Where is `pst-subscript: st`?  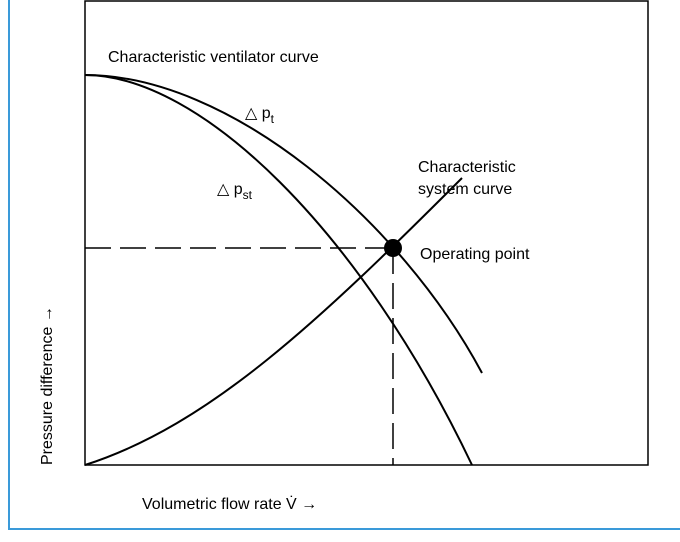
pst-subscript: st is located at coordinates (248, 195).